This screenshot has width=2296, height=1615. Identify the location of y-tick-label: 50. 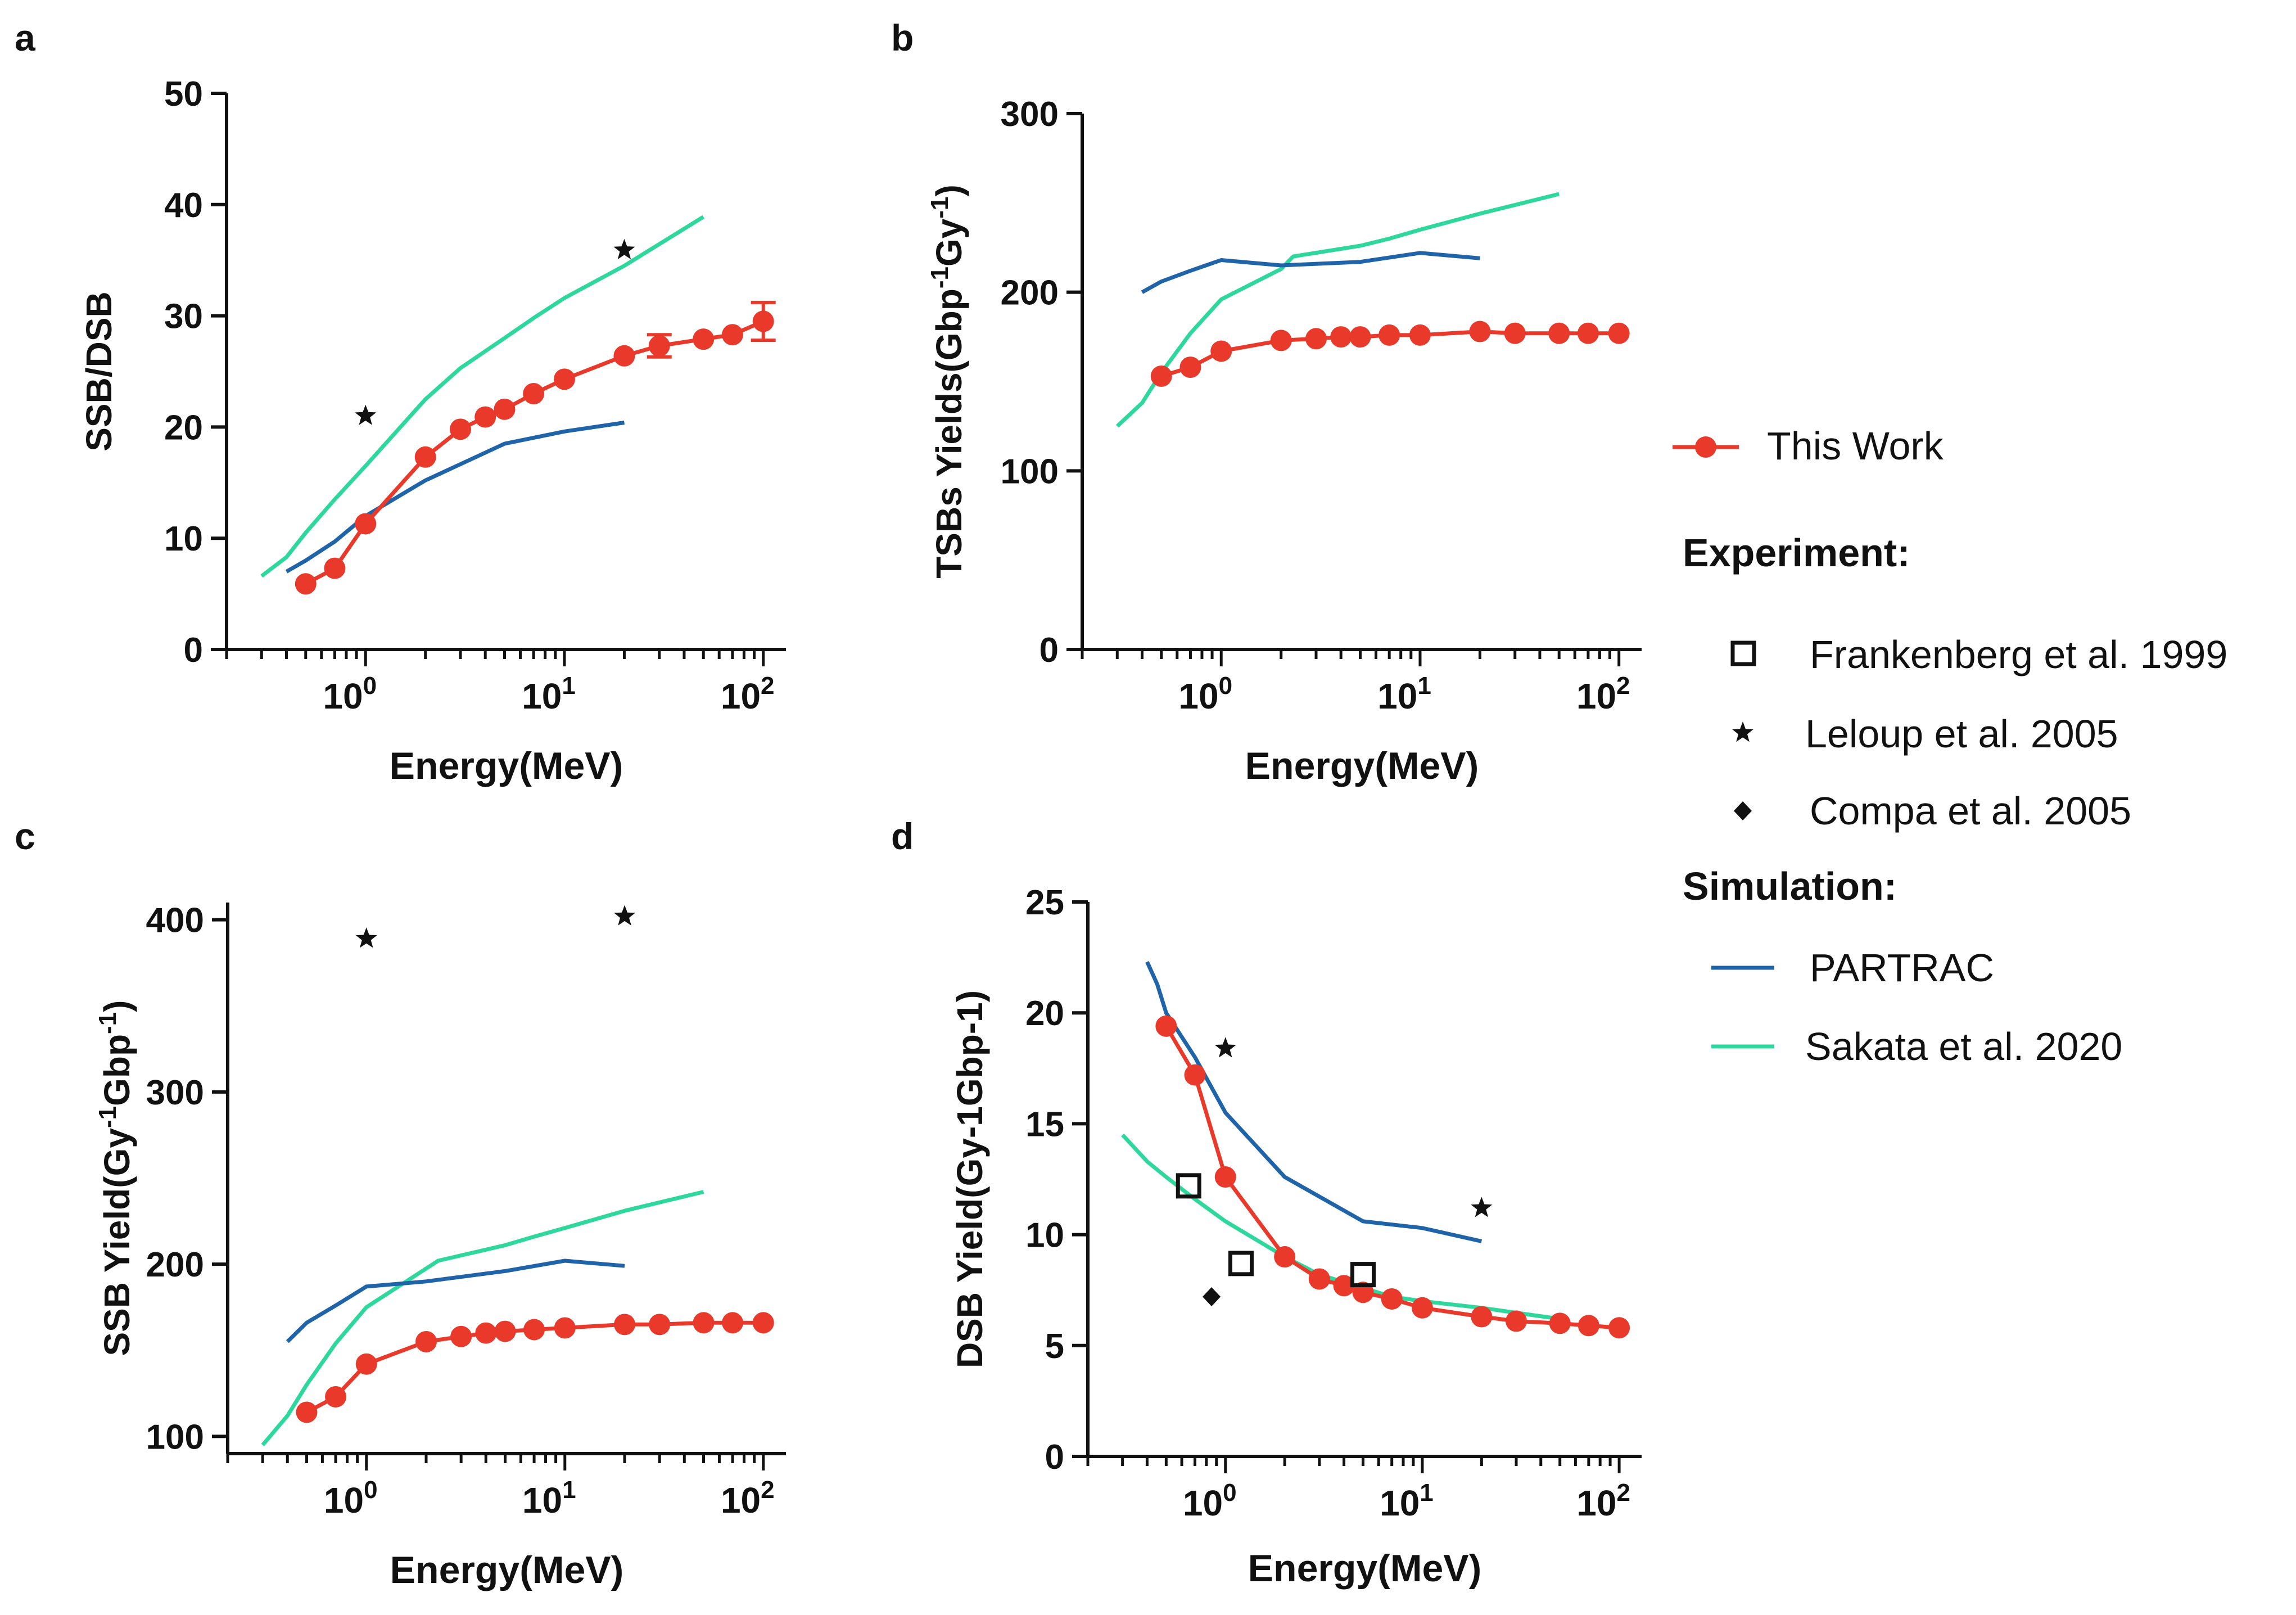
(183, 94).